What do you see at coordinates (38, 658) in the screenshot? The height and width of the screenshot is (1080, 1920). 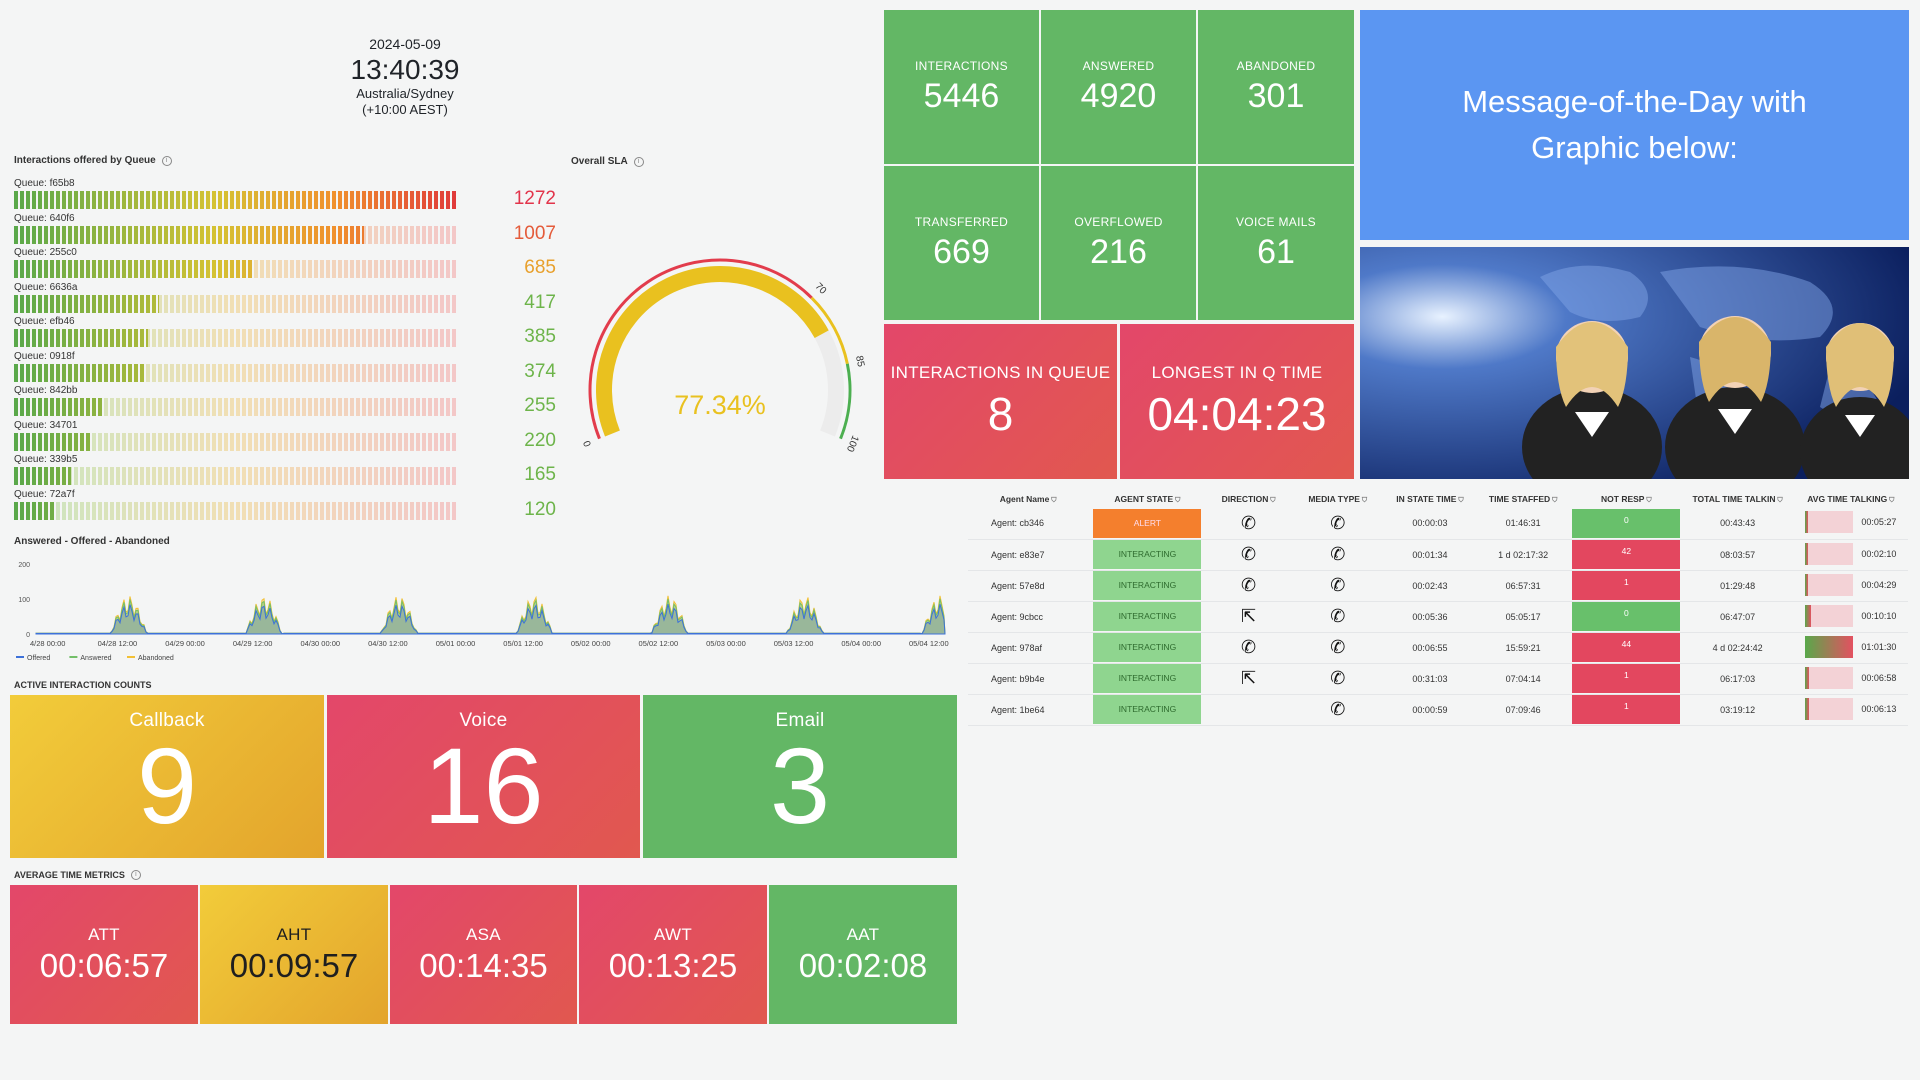 I see `ts-legend-label: Offered` at bounding box center [38, 658].